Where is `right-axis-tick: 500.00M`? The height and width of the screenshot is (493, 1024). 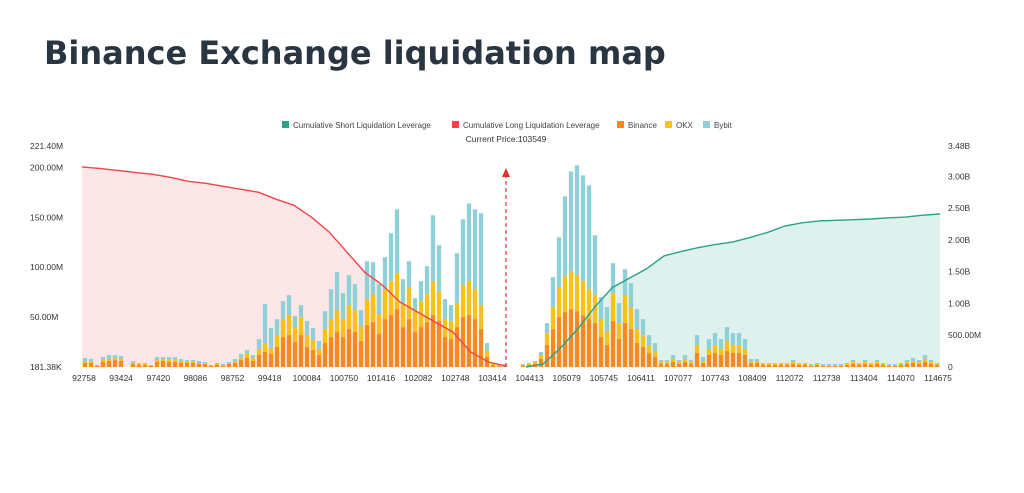 right-axis-tick: 500.00M is located at coordinates (964, 335).